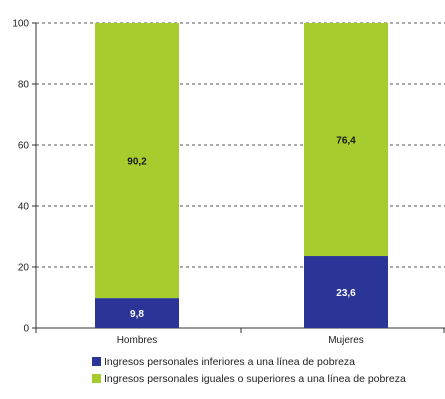 The height and width of the screenshot is (399, 445). Describe the element at coordinates (24, 268) in the screenshot. I see `y-tick-label-20: 20` at that location.